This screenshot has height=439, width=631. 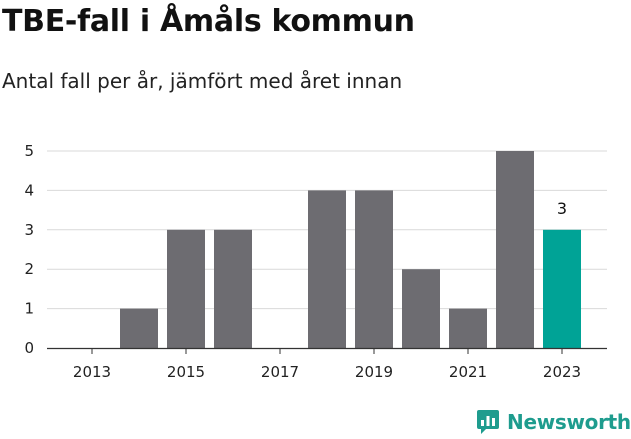 I want to click on bar-2021, so click(x=468, y=328).